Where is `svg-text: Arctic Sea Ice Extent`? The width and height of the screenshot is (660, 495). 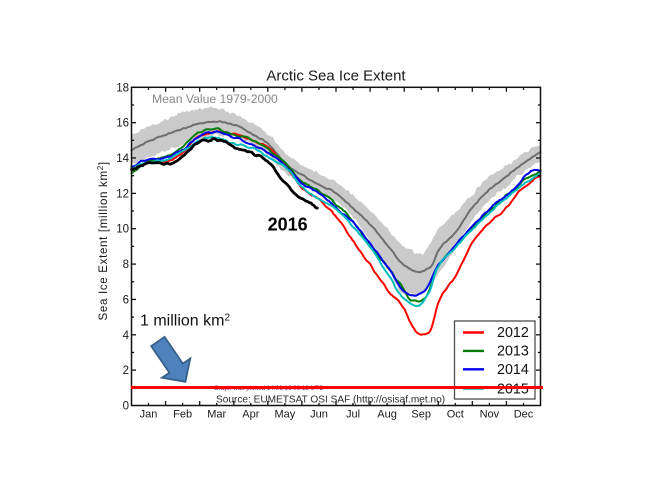 svg-text: Arctic Sea Ice Extent is located at coordinates (336, 76).